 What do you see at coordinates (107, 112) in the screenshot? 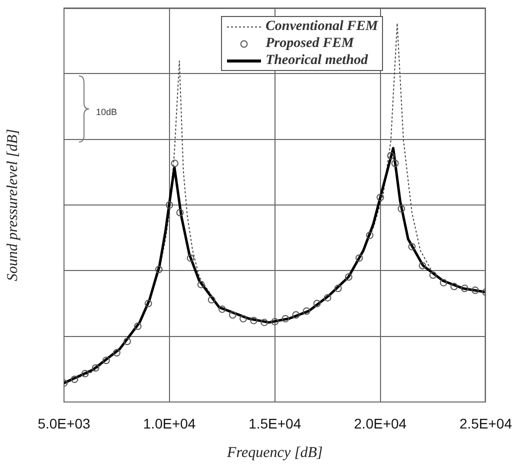
I see `annotation: 10dB` at bounding box center [107, 112].